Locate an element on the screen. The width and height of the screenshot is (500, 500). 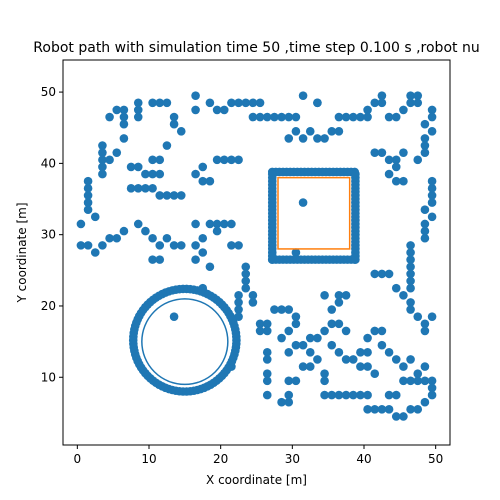
x-tick-label: 30 is located at coordinates (292, 459).